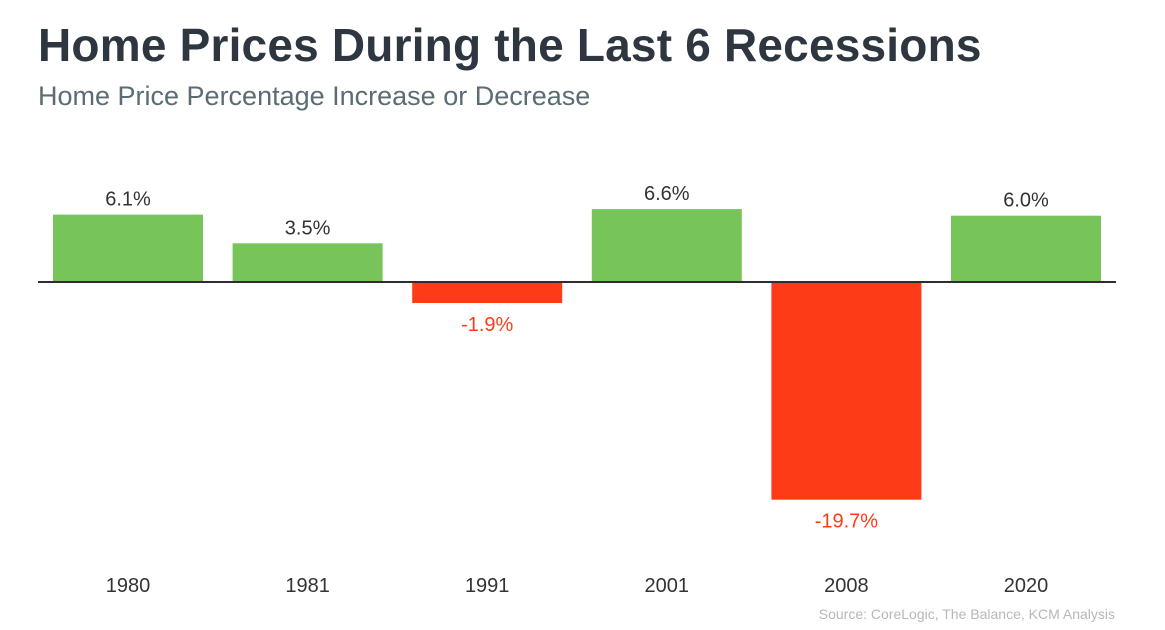 Image resolution: width=1165 pixels, height=630 pixels. Describe the element at coordinates (847, 522) in the screenshot. I see `data-label-2008: -19.7%` at that location.